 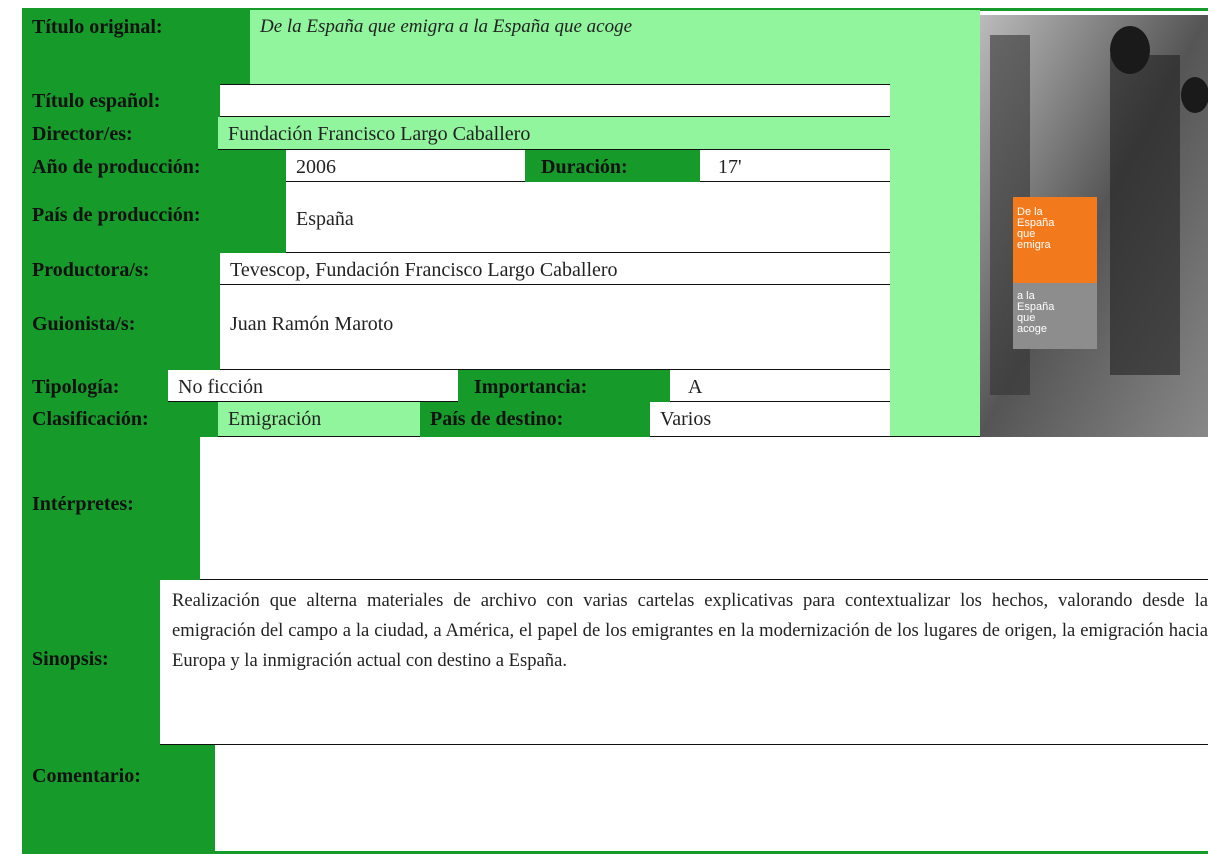 What do you see at coordinates (154, 217) in the screenshot?
I see `label: País de producción:` at bounding box center [154, 217].